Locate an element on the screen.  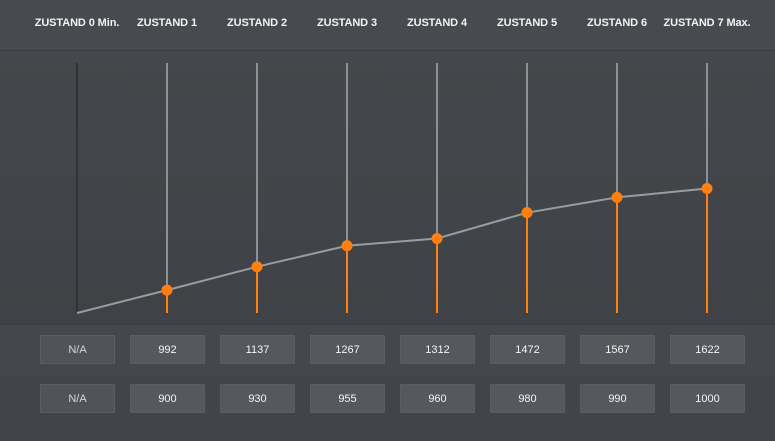
state-label-0: ZUSTAND 0 Min. is located at coordinates (77, 23).